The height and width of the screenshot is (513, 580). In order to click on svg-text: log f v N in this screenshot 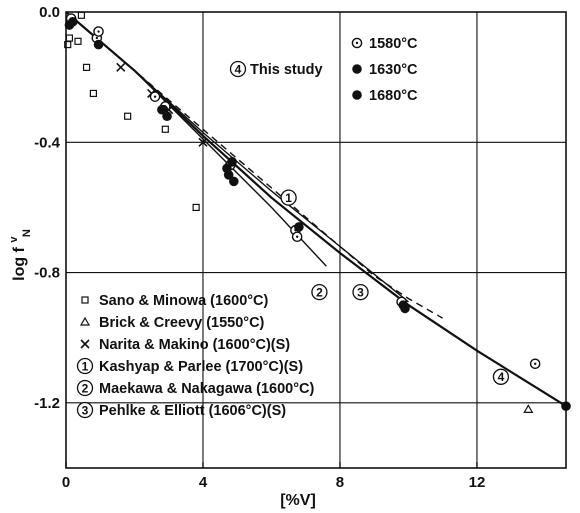, I will do `click(18, 255)`.